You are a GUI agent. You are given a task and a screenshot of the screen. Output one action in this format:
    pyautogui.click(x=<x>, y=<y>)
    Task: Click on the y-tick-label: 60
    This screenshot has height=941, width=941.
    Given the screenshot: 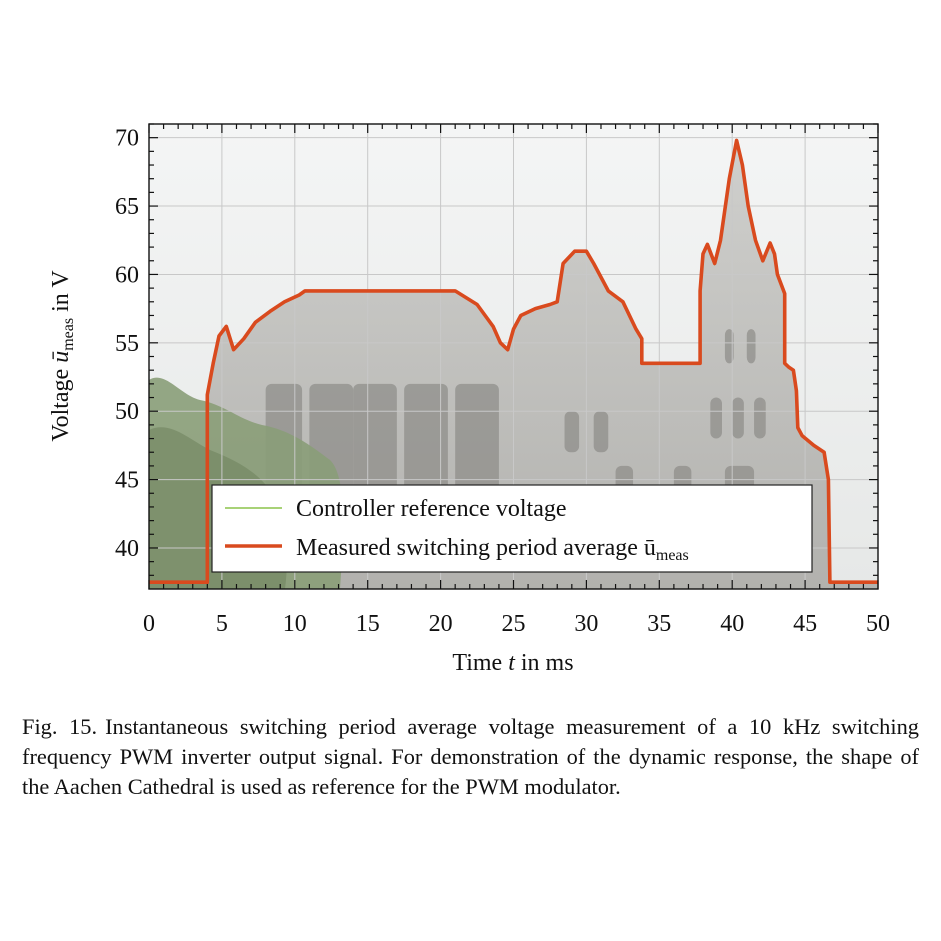 What is the action you would take?
    pyautogui.click(x=127, y=275)
    